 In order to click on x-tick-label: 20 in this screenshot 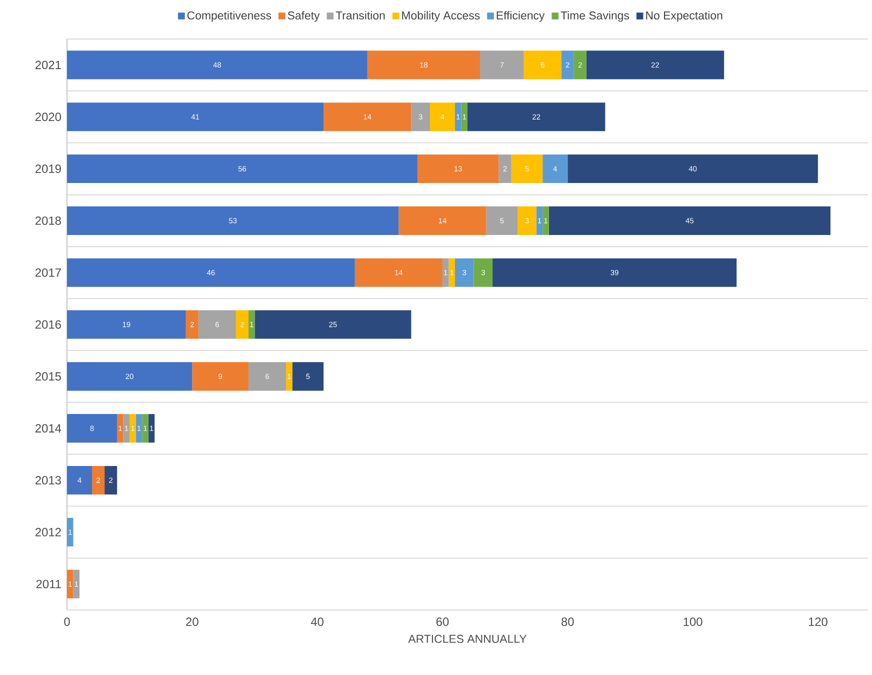, I will do `click(192, 622)`.